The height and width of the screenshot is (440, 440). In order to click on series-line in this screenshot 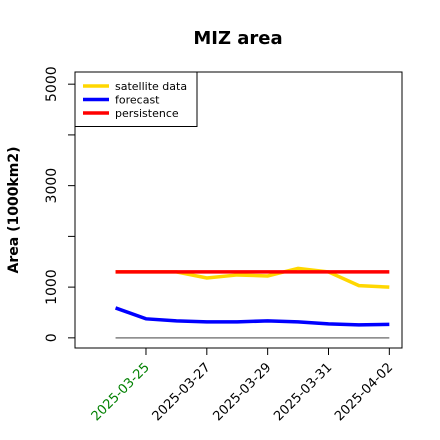, I will do `click(252, 316)`.